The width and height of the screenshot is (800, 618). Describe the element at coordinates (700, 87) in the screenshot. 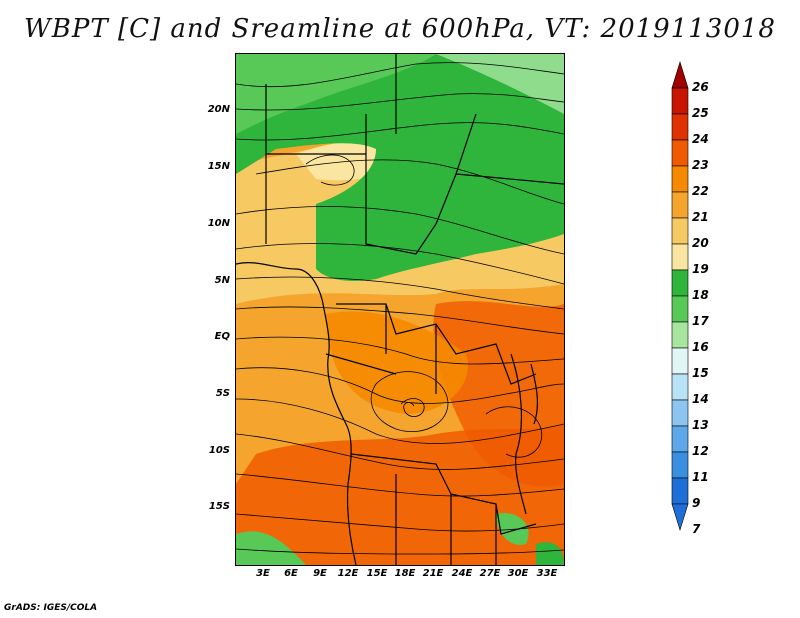

I see `colorbar-label: 26` at that location.